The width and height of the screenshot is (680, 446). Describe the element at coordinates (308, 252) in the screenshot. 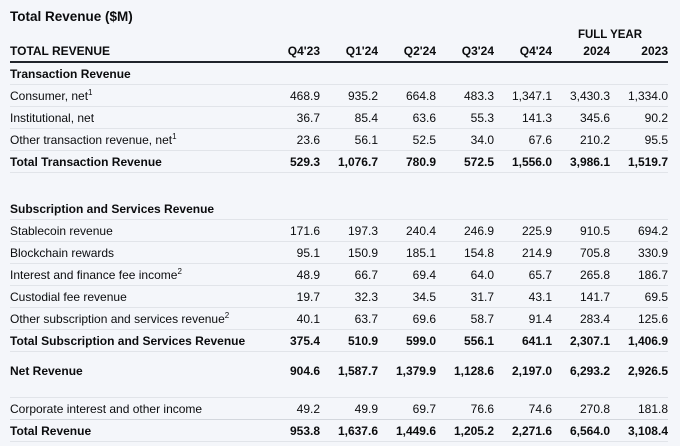

I see `cell-value: 95.1` at that location.